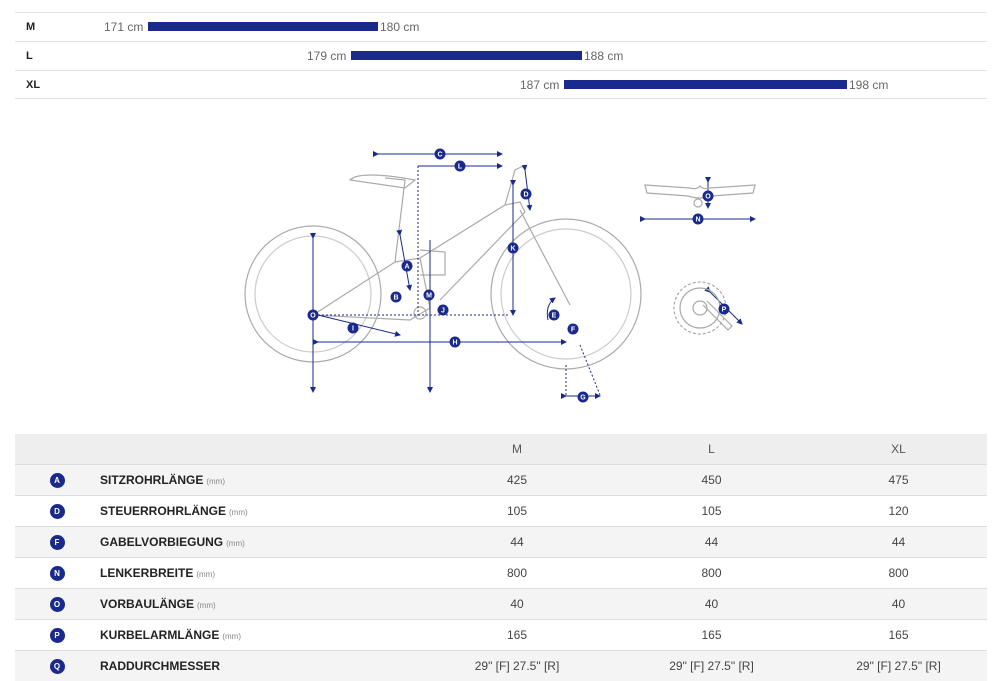 The image size is (1001, 681). Describe the element at coordinates (163, 511) in the screenshot. I see `parameter-name: STEUERROHRLÄNGE` at that location.